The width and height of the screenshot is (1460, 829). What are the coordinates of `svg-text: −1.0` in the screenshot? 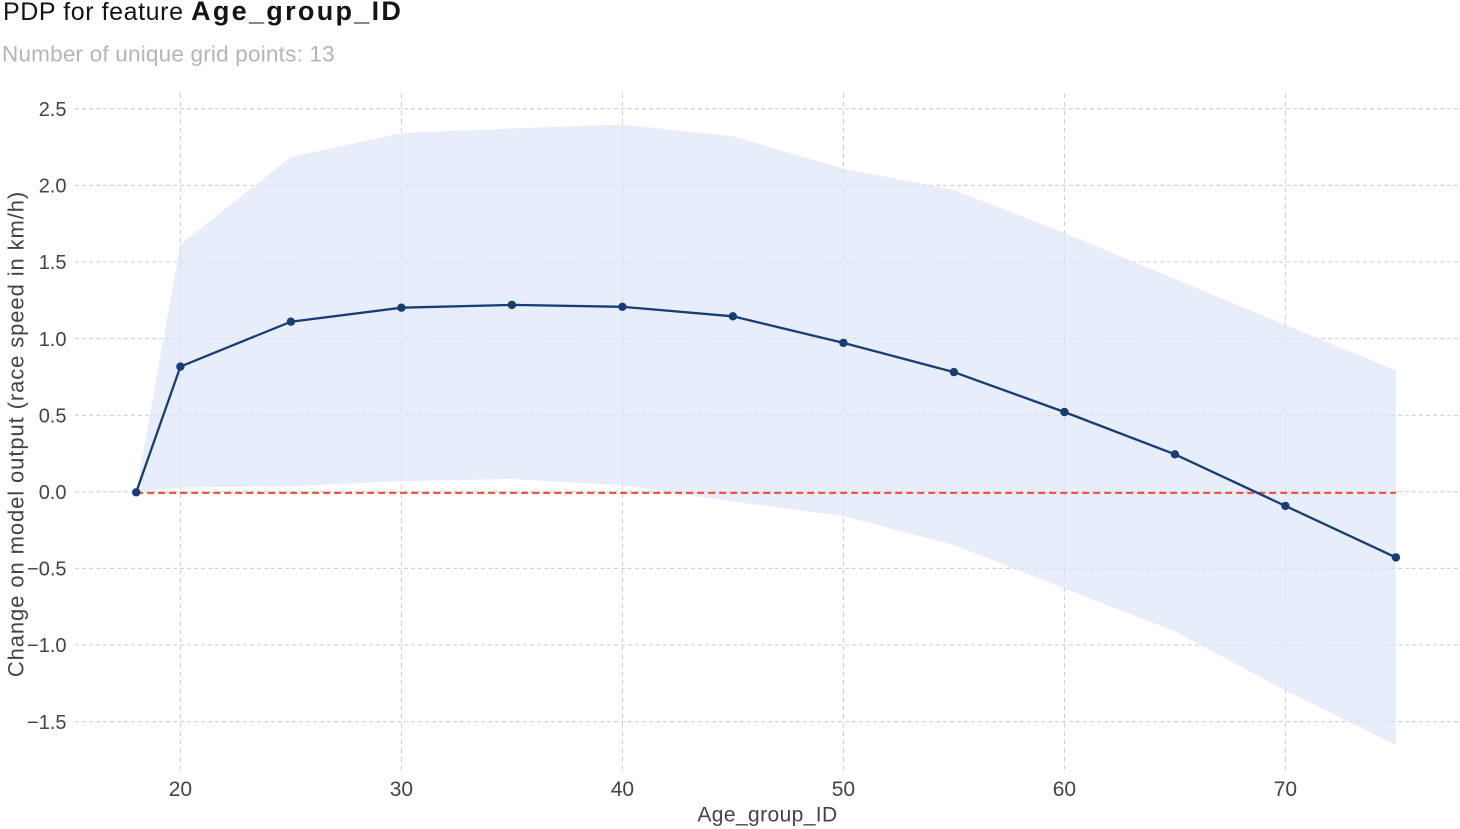 It's located at (46, 646).